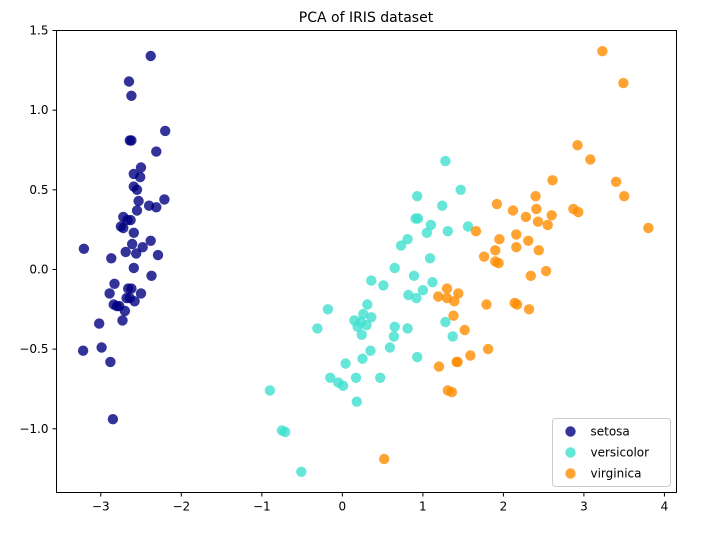 Image resolution: width=703 pixels, height=533 pixels. I want to click on x-tick-label: 3, so click(584, 507).